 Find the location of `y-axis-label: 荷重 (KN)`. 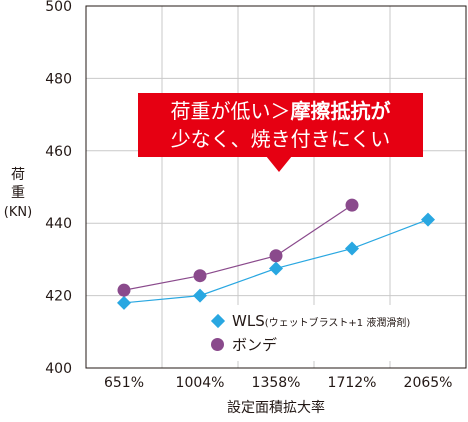

y-axis-label: 荷重 (KN) is located at coordinates (18, 194).